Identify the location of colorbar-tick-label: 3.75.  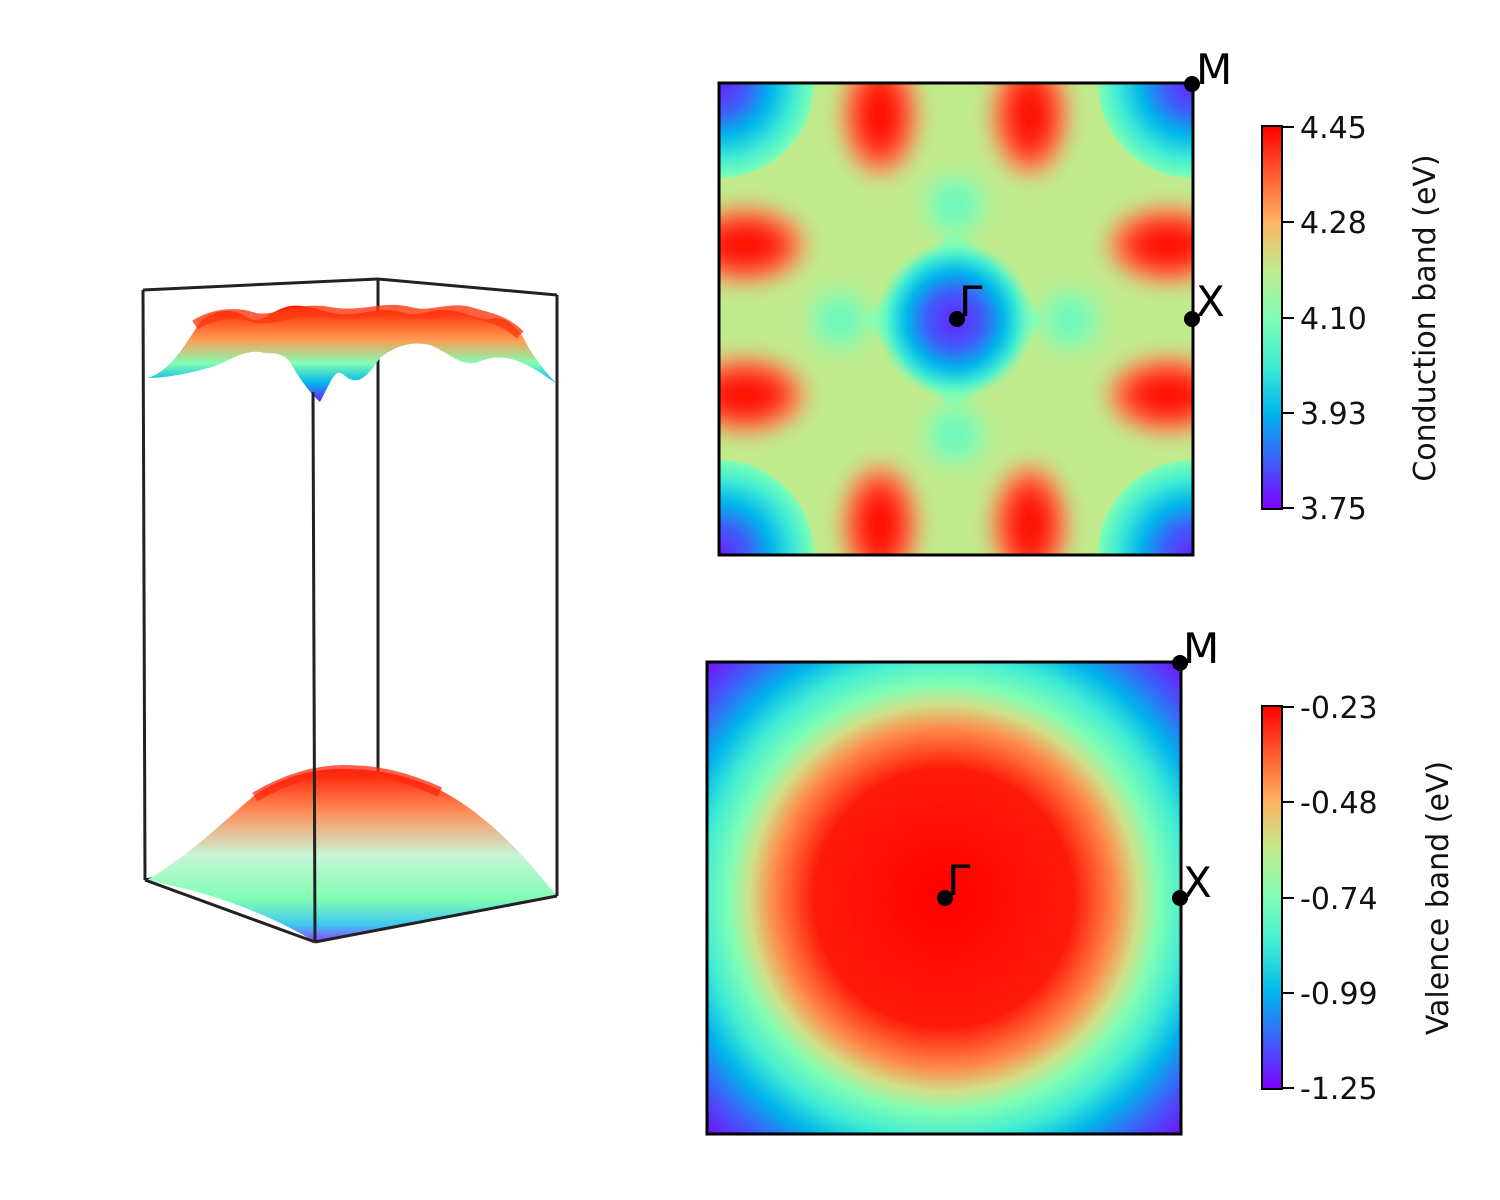
(1333, 509).